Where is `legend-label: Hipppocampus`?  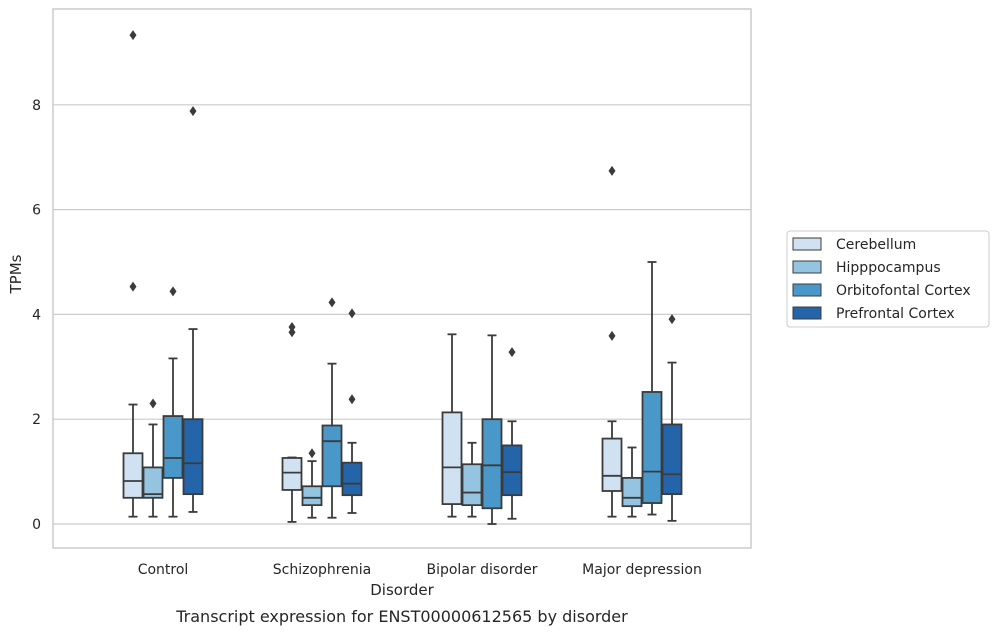
legend-label: Hipppocampus is located at coordinates (888, 268).